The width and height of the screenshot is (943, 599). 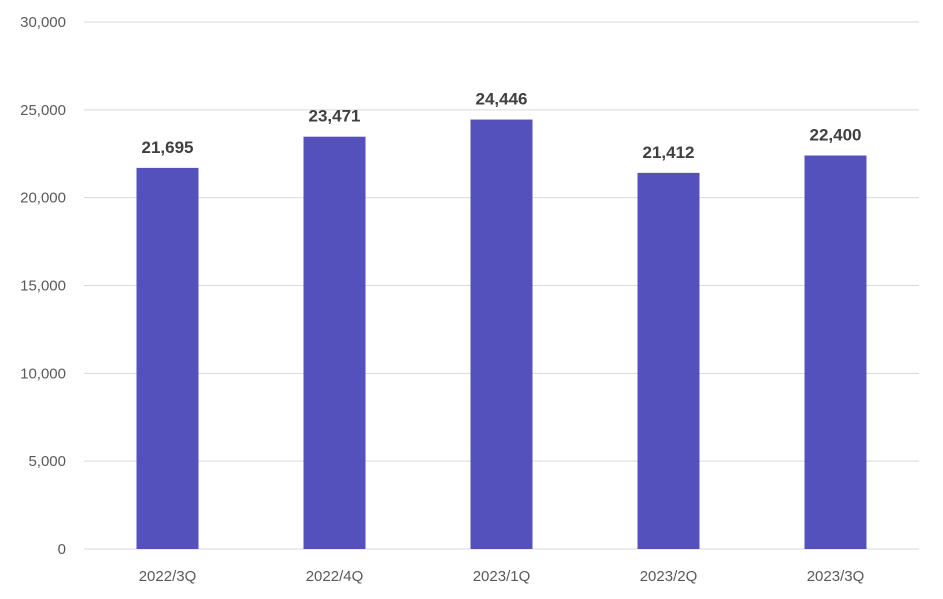 What do you see at coordinates (43, 22) in the screenshot?
I see `y-tick-label: 30,000` at bounding box center [43, 22].